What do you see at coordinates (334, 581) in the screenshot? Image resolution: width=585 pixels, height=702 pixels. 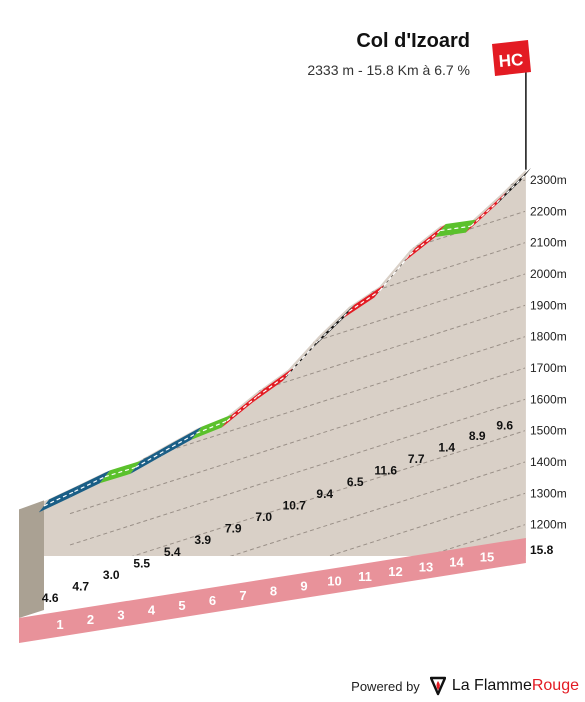 I see `km-label: 10` at bounding box center [334, 581].